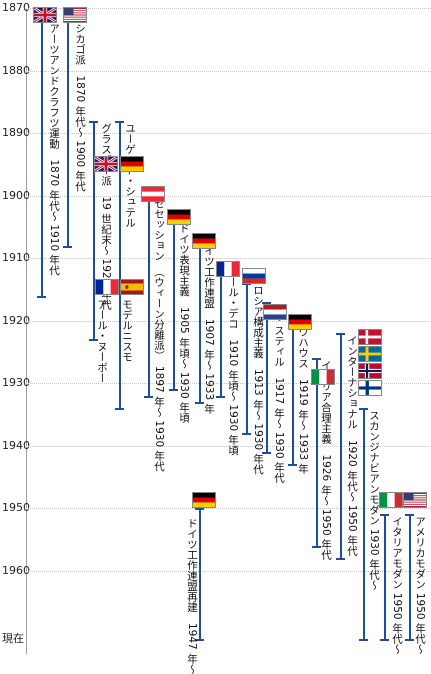 The height and width of the screenshot is (674, 431). Describe the element at coordinates (275, 312) in the screenshot. I see `netherlands-flag-icon` at that location.